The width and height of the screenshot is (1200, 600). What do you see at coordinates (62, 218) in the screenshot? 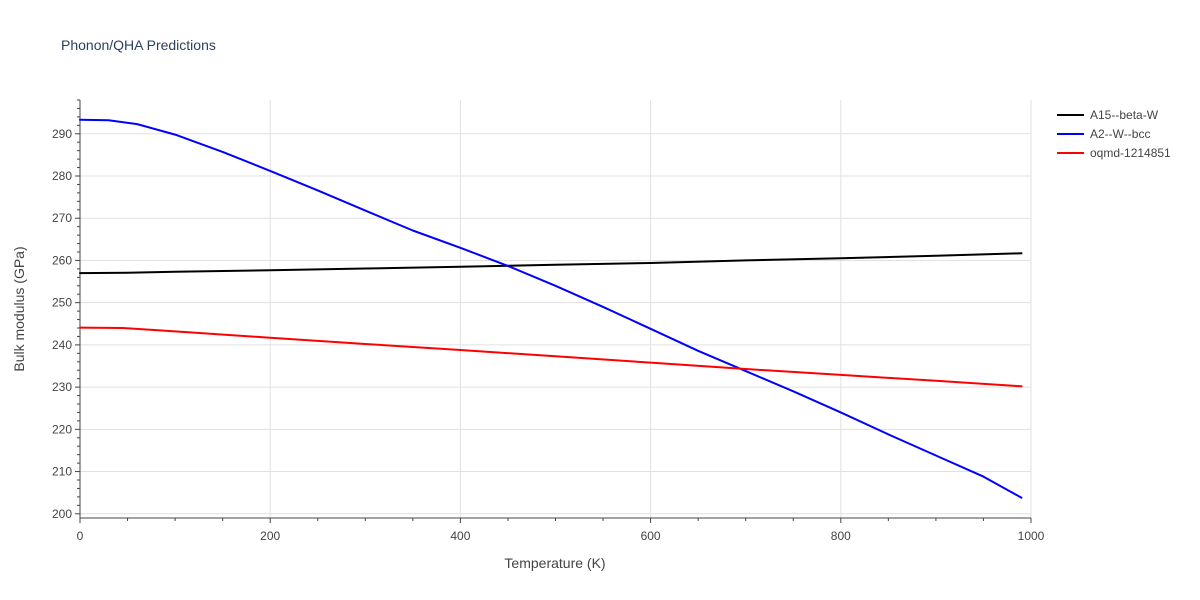
I see `y-tick-label: 270` at bounding box center [62, 218].